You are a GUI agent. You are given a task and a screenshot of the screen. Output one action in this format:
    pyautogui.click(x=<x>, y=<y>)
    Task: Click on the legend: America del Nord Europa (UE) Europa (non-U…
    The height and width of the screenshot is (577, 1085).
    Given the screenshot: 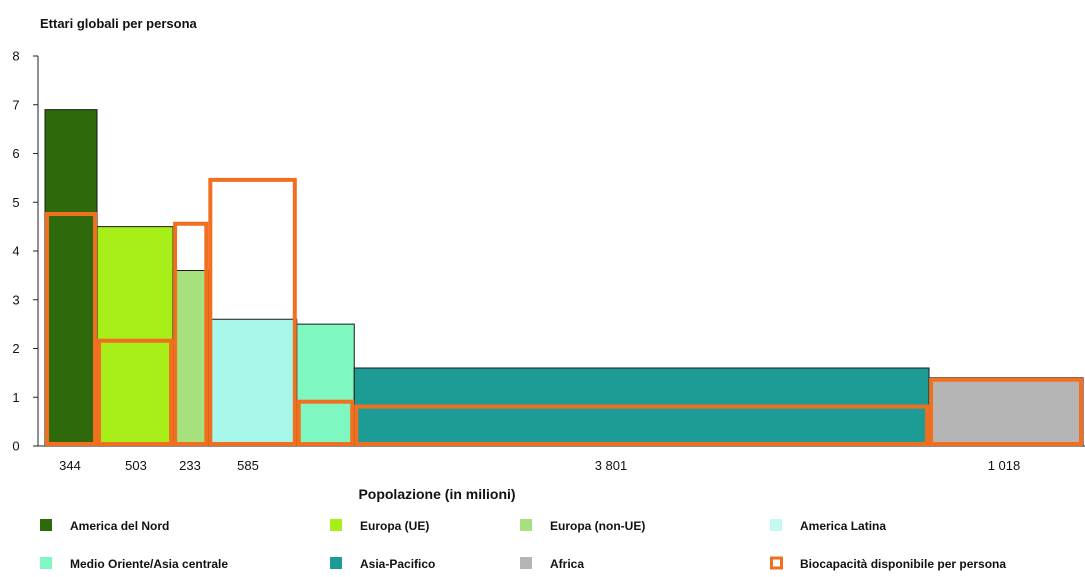 What is the action you would take?
    pyautogui.click(x=523, y=545)
    